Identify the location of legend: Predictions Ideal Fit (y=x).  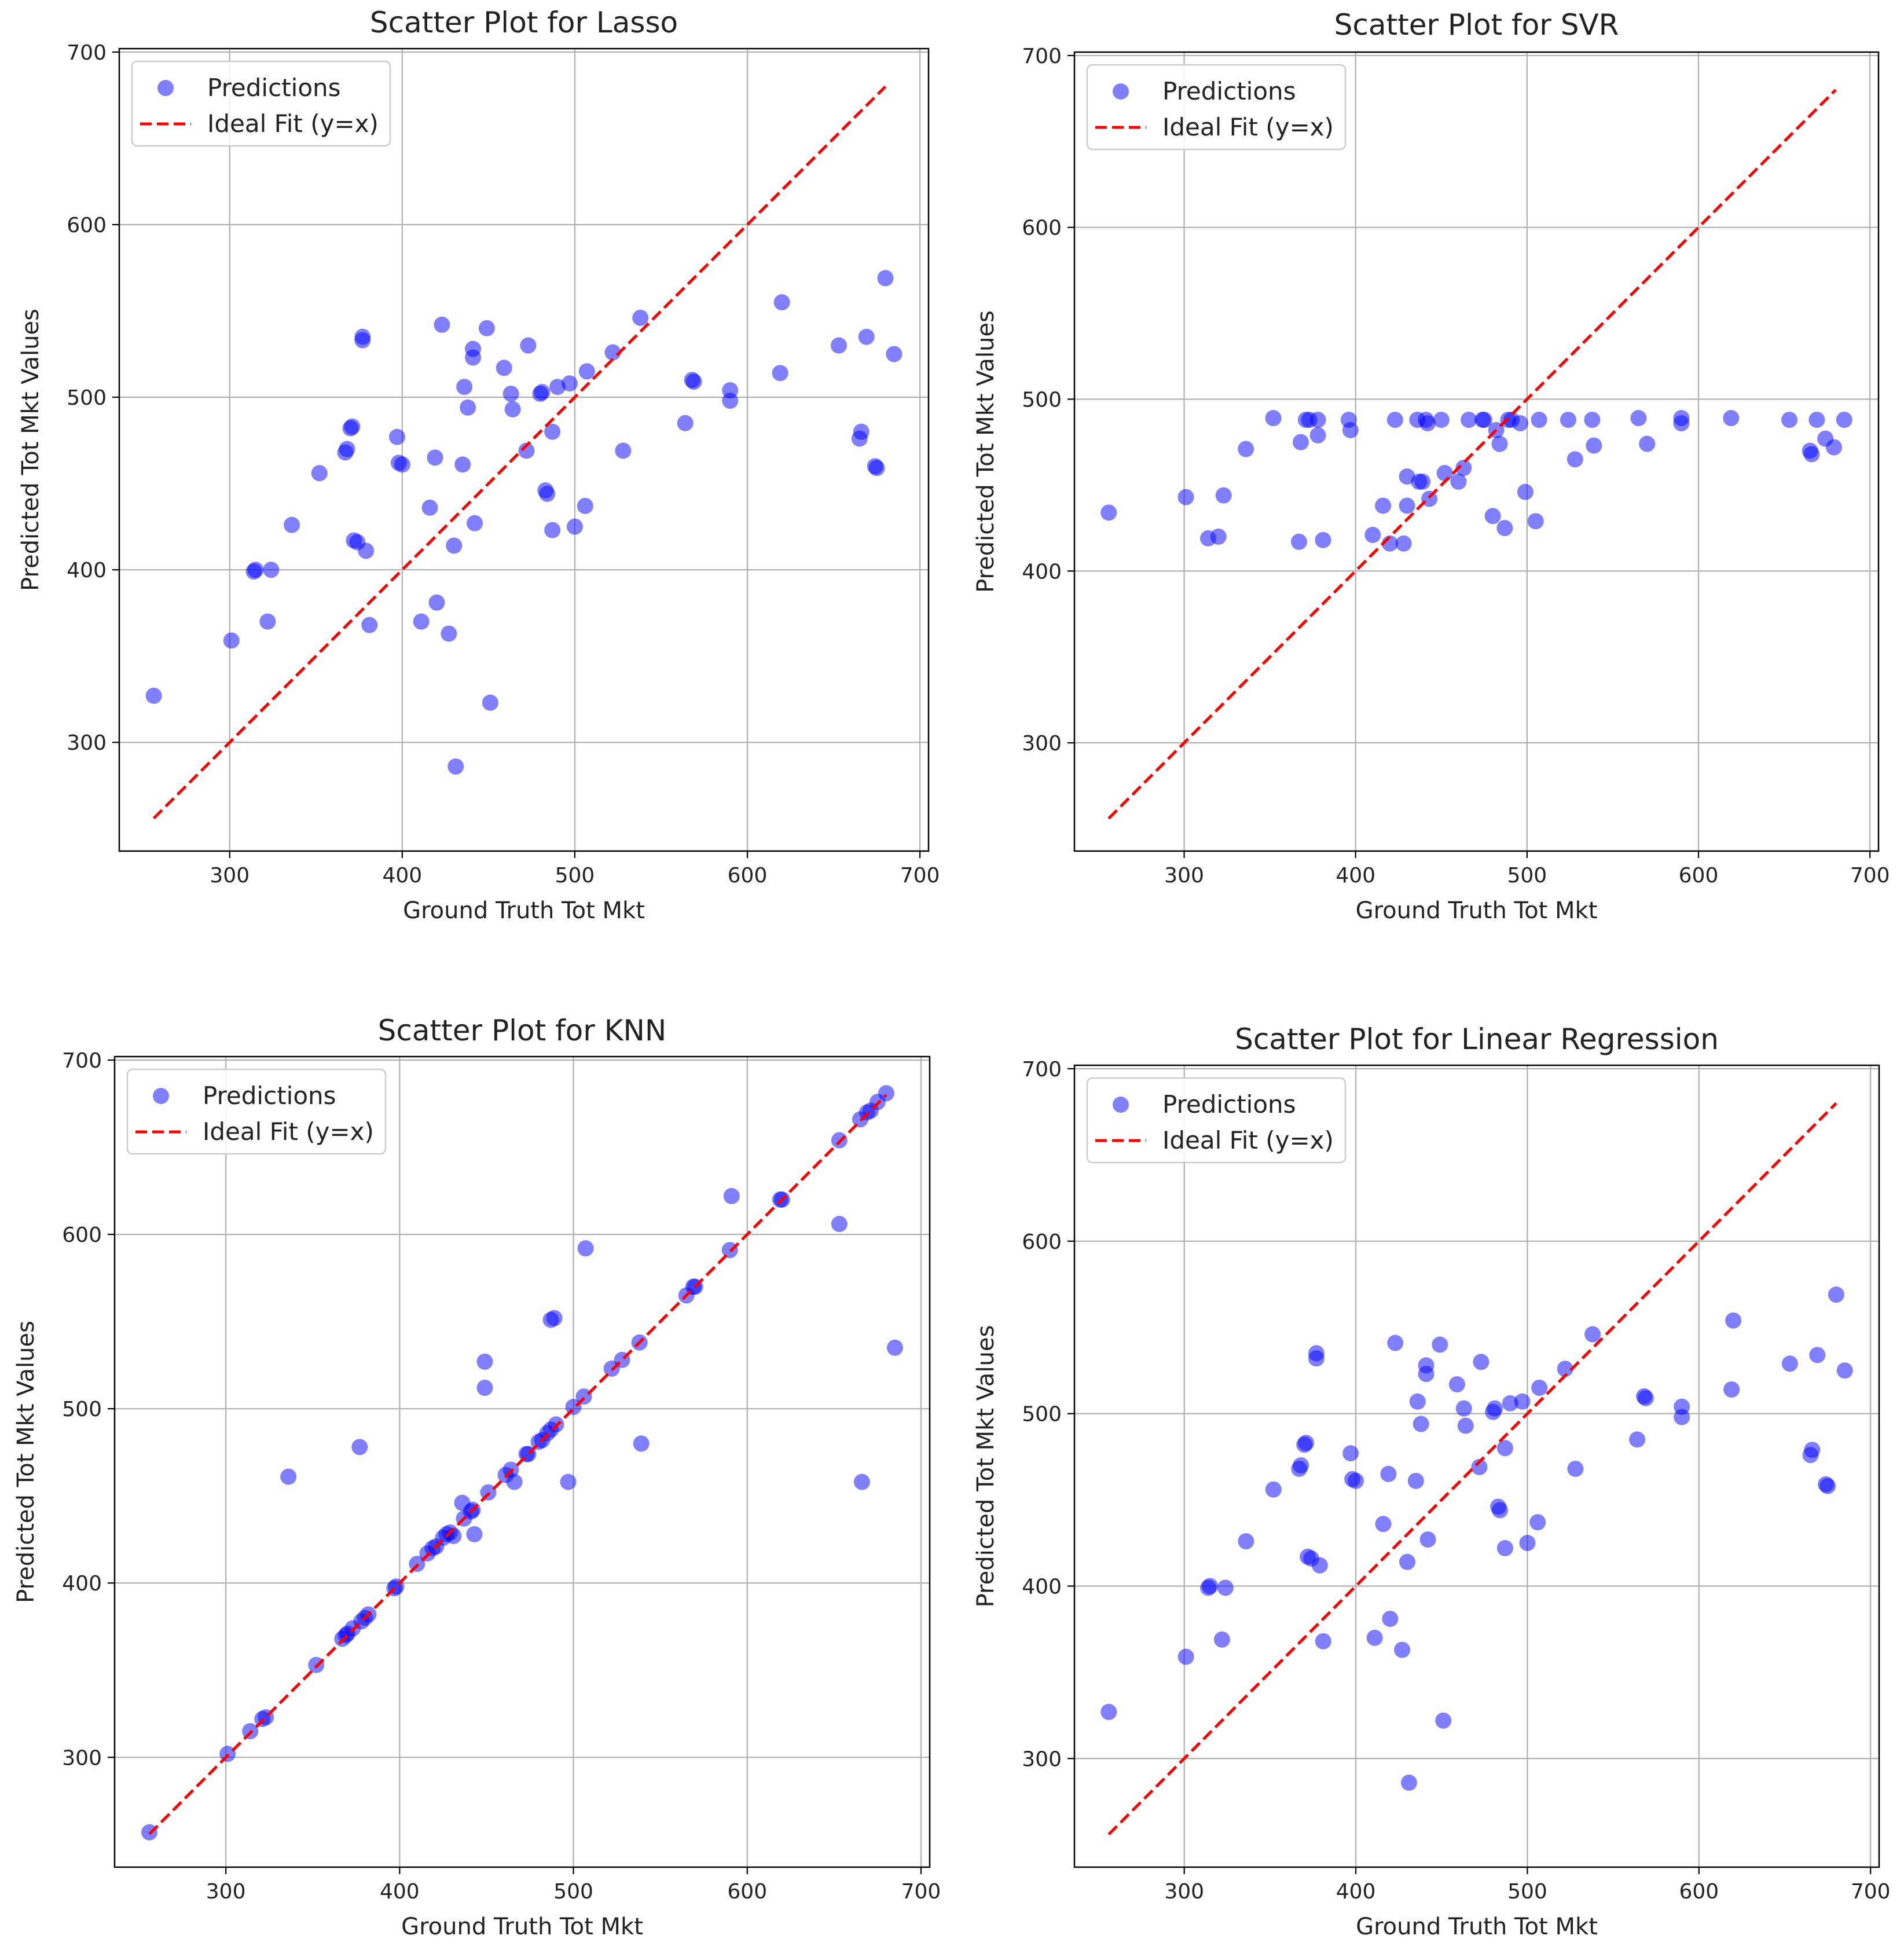
(261, 103).